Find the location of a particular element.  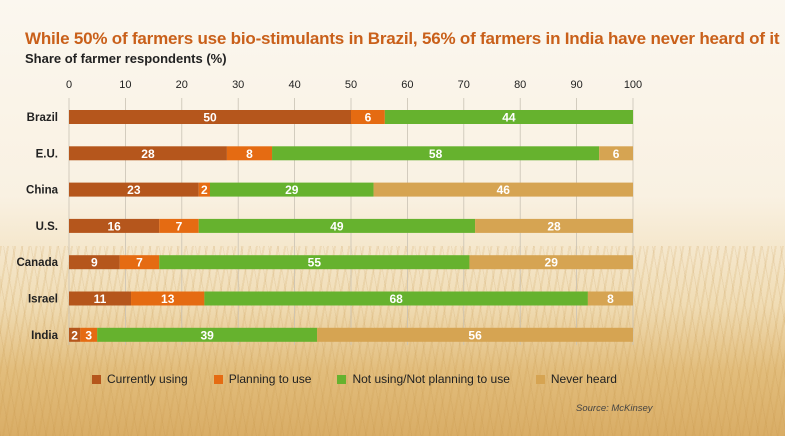

x-tick-label: 50 is located at coordinates (351, 85).